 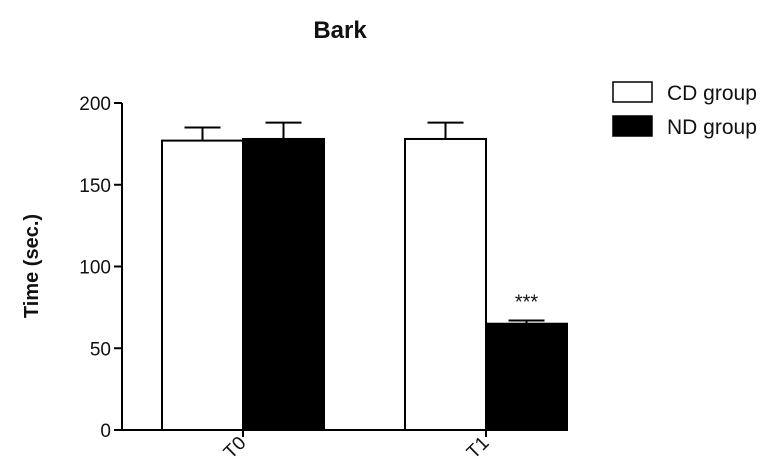 What do you see at coordinates (712, 93) in the screenshot?
I see `legend-label: CD group` at bounding box center [712, 93].